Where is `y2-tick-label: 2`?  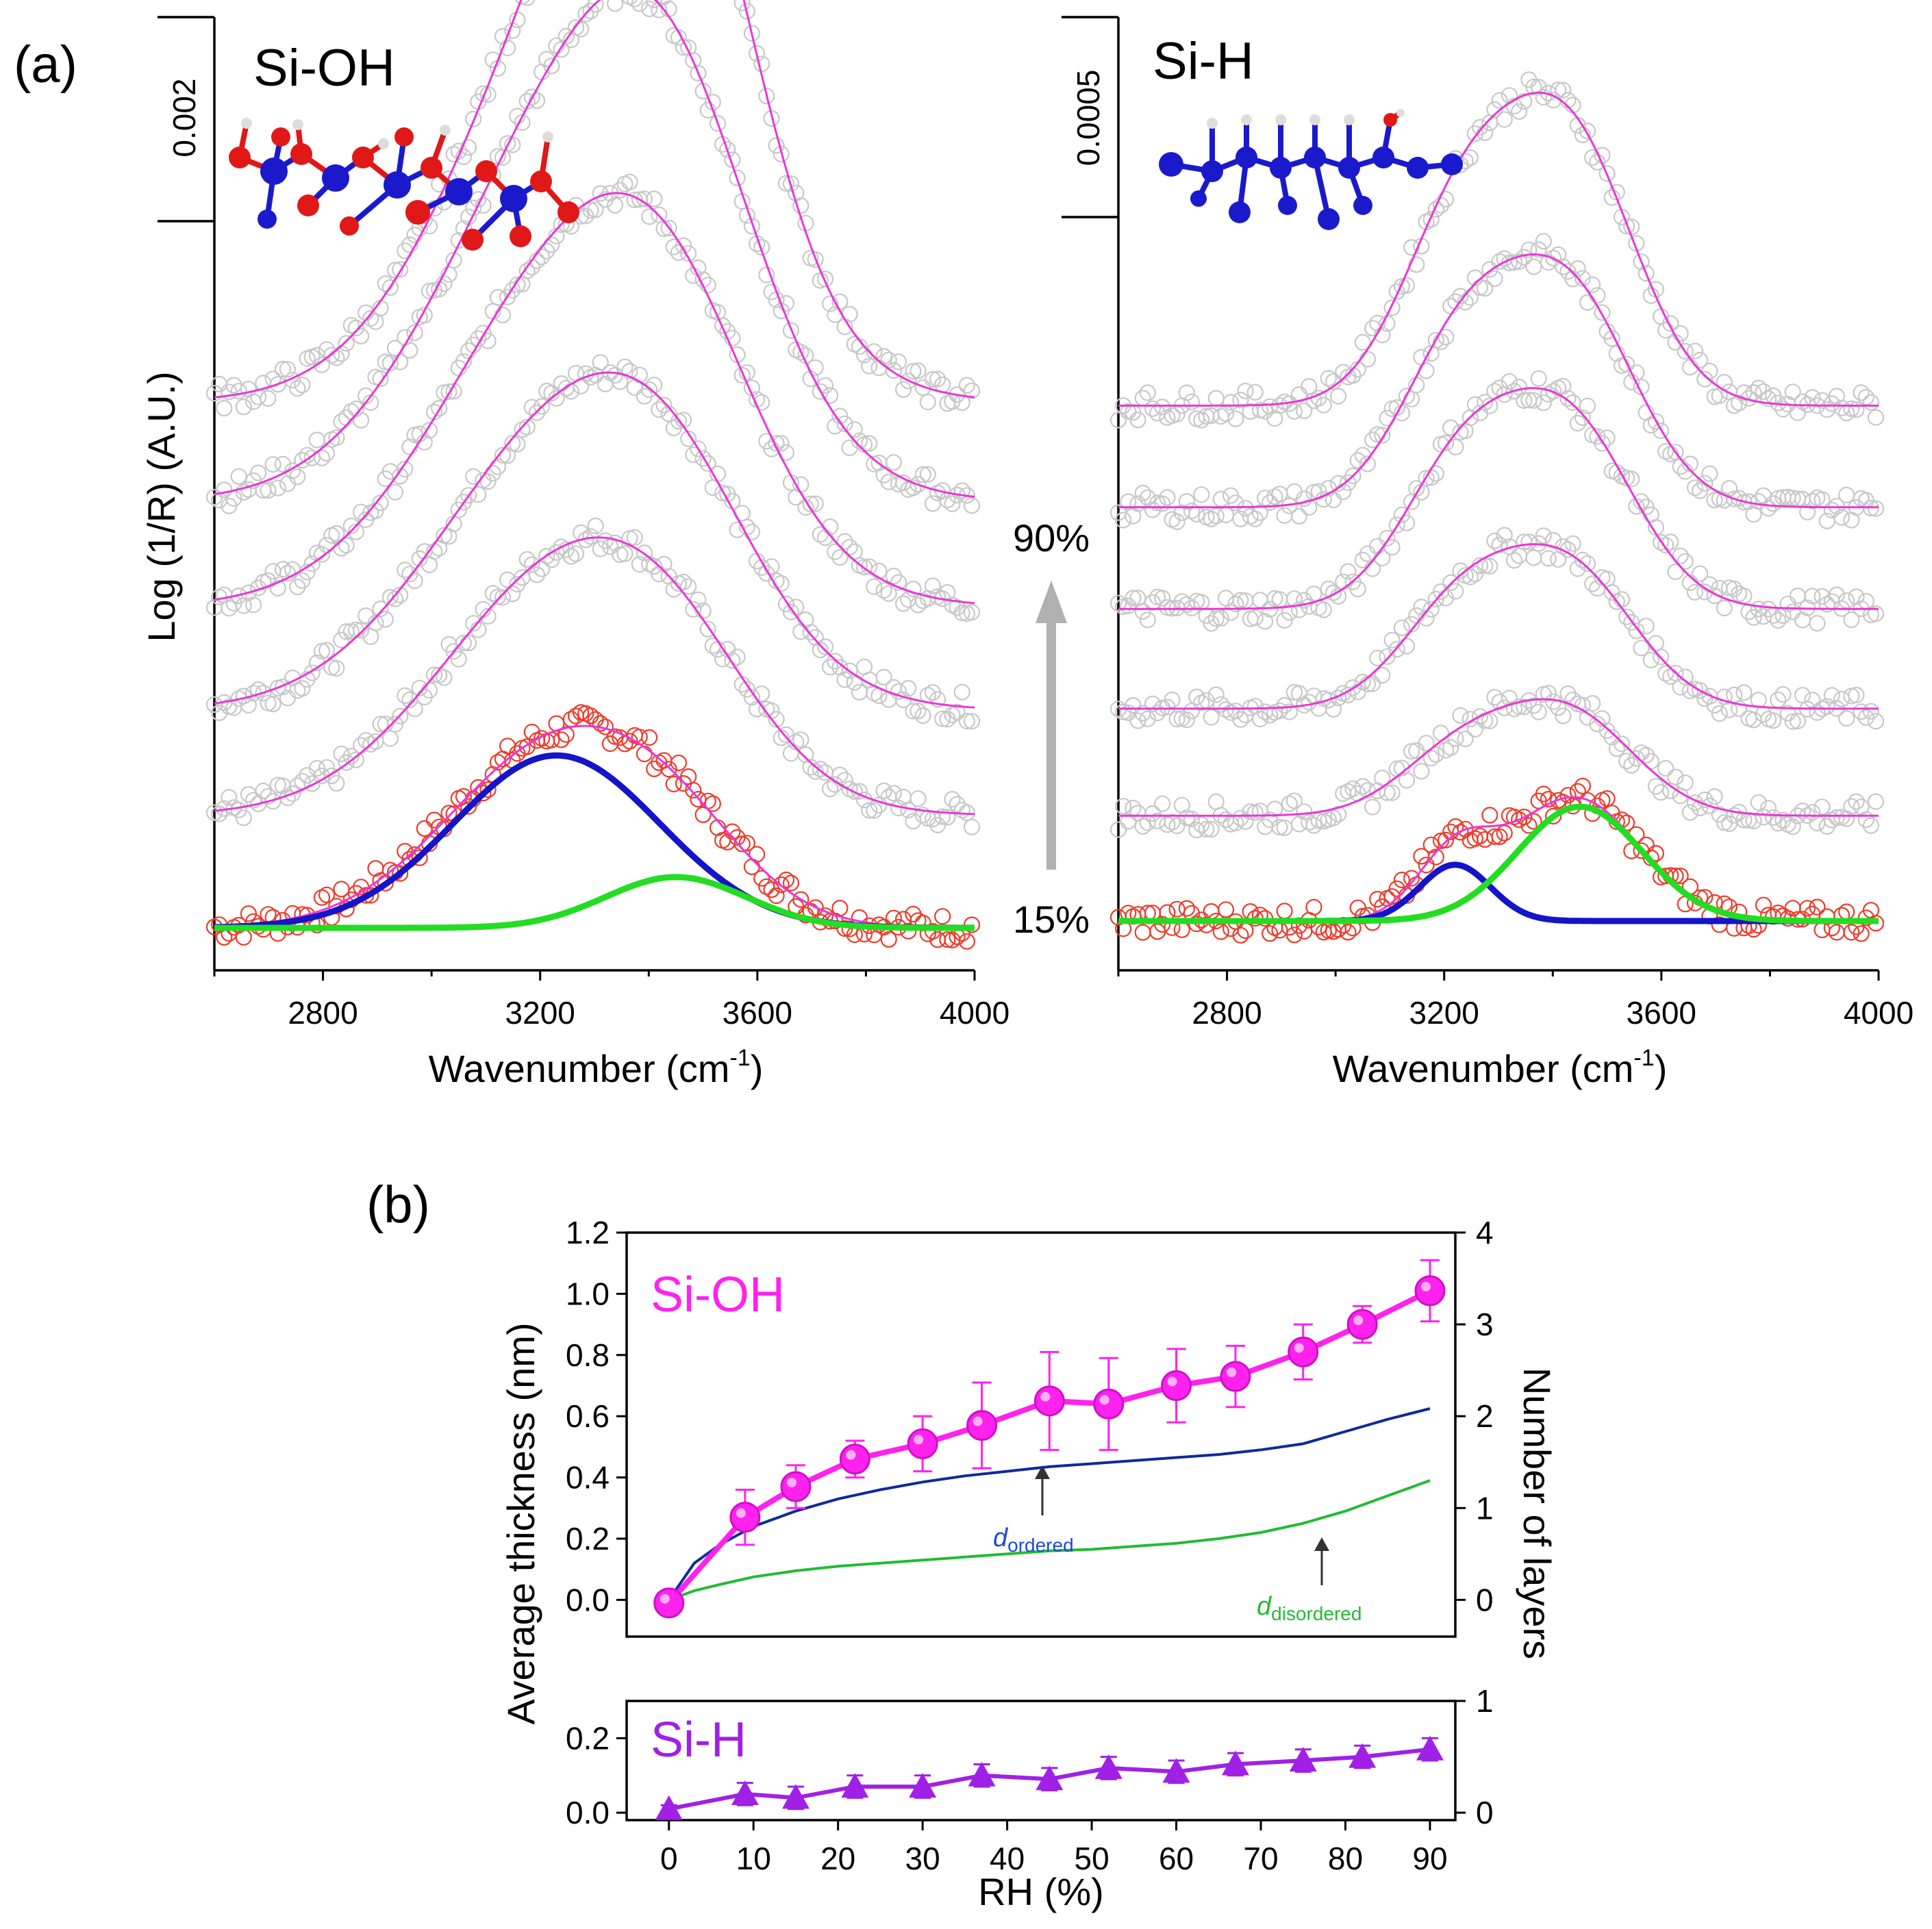 y2-tick-label: 2 is located at coordinates (1485, 1416).